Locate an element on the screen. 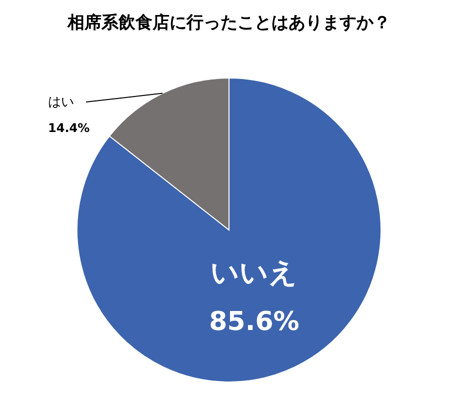  data-label: 85.6% is located at coordinates (254, 321).